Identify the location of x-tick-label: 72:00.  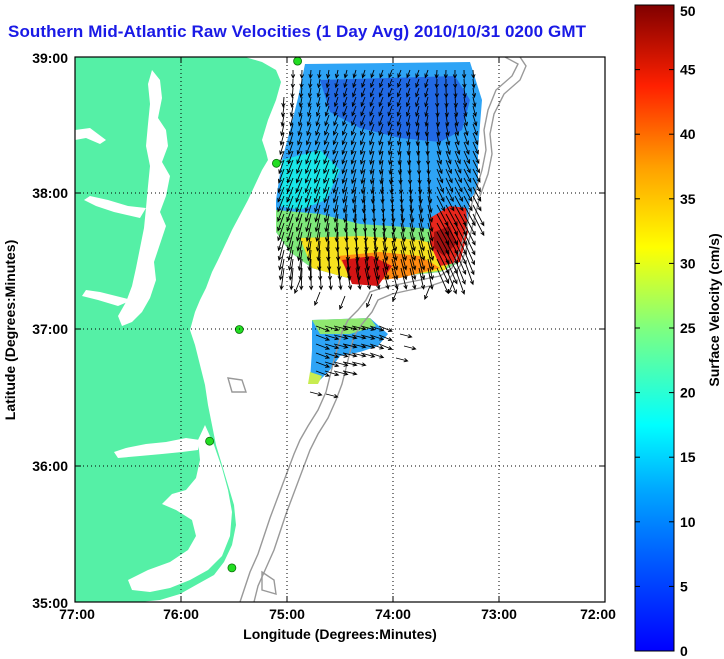
(598, 614).